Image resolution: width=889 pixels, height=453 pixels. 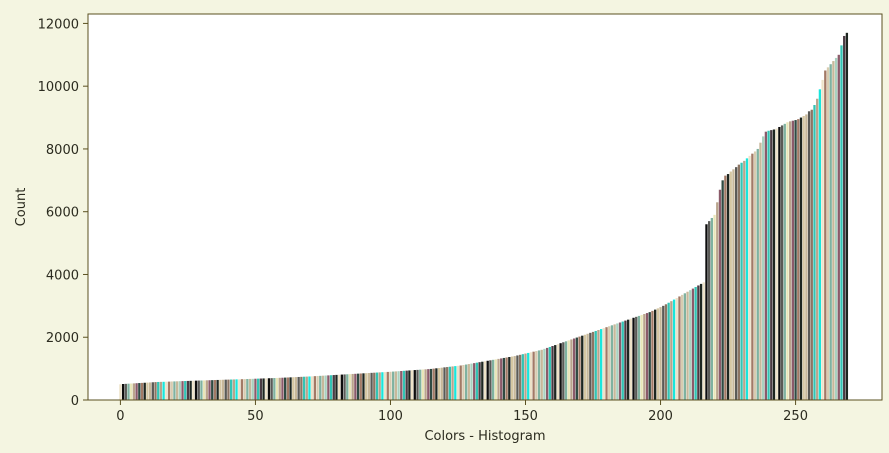 What do you see at coordinates (62, 213) in the screenshot?
I see `y-tick-label: 6000` at bounding box center [62, 213].